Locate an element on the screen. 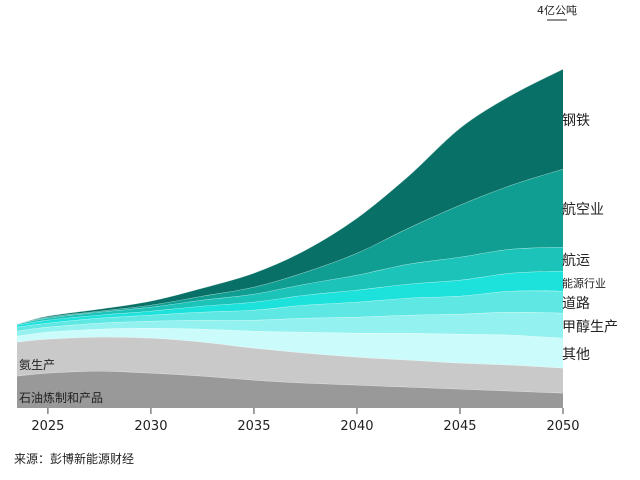  x-tick-label-0: 2025 is located at coordinates (47, 426).